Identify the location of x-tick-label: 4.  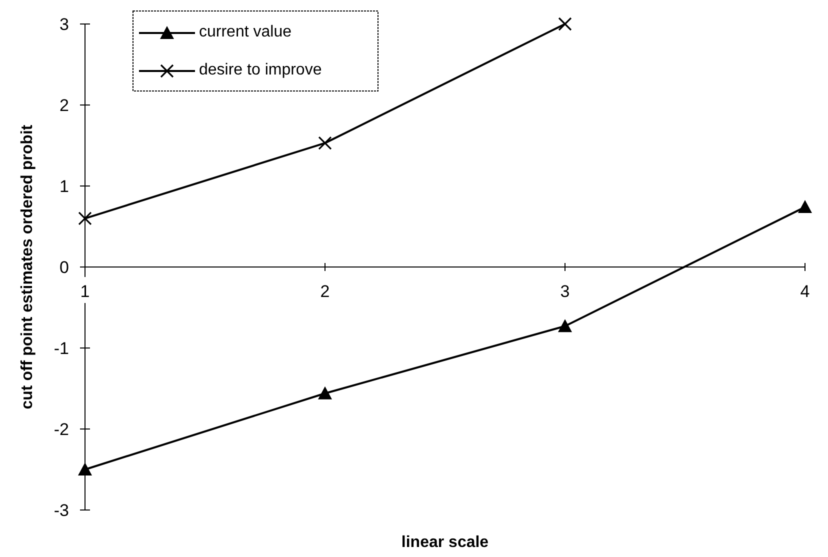
(805, 291).